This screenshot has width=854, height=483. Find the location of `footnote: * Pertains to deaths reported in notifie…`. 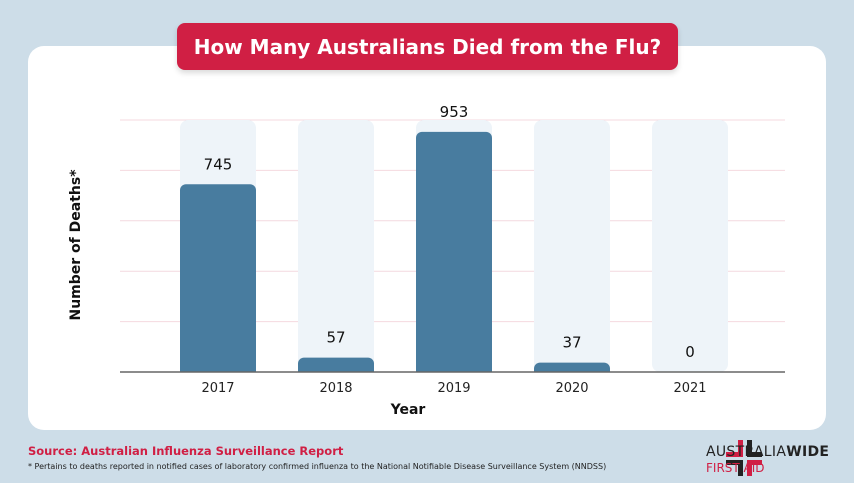

footnote: * Pertains to deaths reported in notifie… is located at coordinates (317, 466).